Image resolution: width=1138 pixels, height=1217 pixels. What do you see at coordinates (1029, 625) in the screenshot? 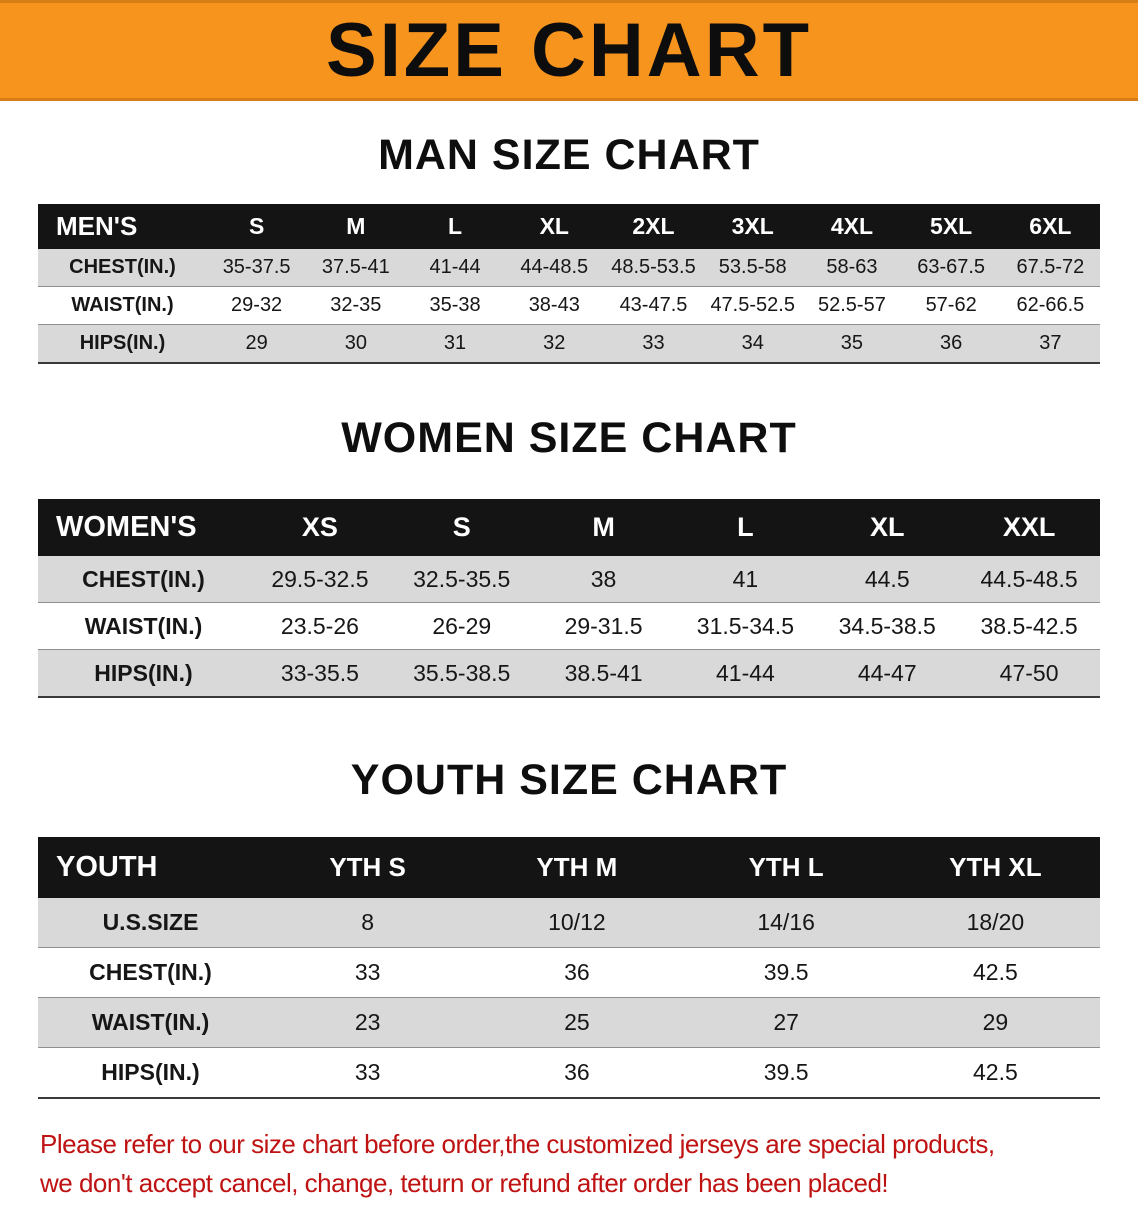
I see `size-value-cell: 38.5-42.5` at bounding box center [1029, 625].